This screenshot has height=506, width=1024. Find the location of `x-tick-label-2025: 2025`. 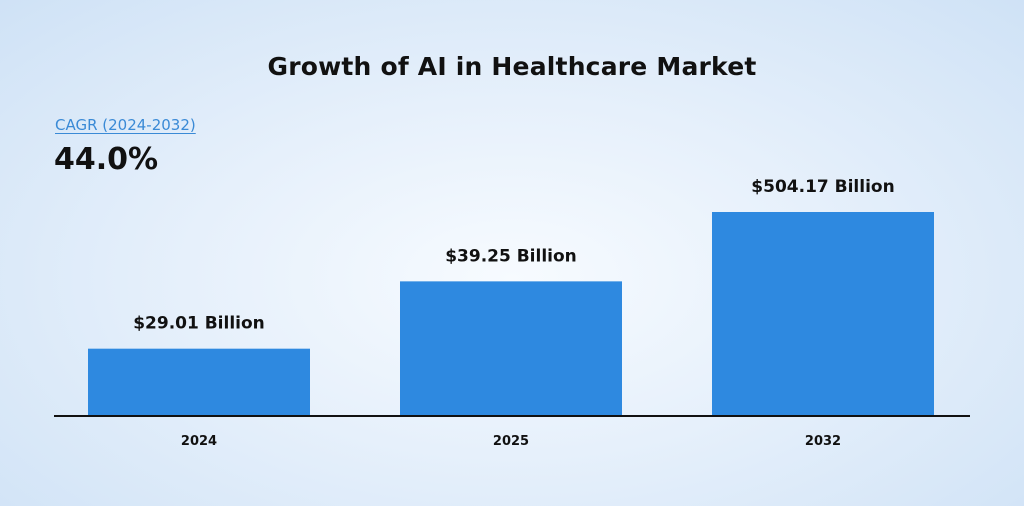

x-tick-label-2025: 2025 is located at coordinates (511, 441).